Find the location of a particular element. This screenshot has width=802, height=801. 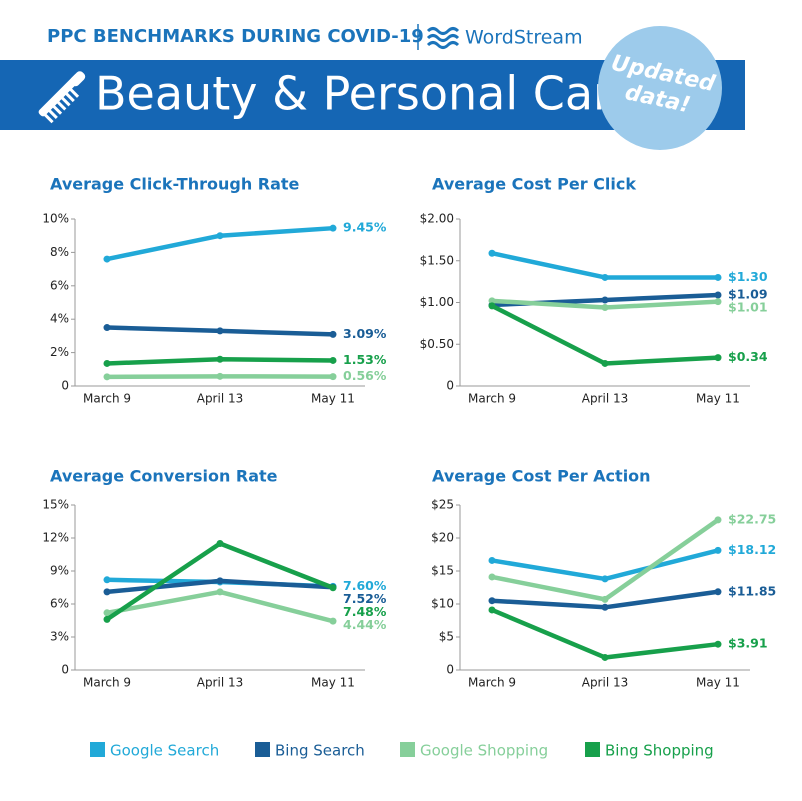

y-tick-label: $10 is located at coordinates (442, 604).